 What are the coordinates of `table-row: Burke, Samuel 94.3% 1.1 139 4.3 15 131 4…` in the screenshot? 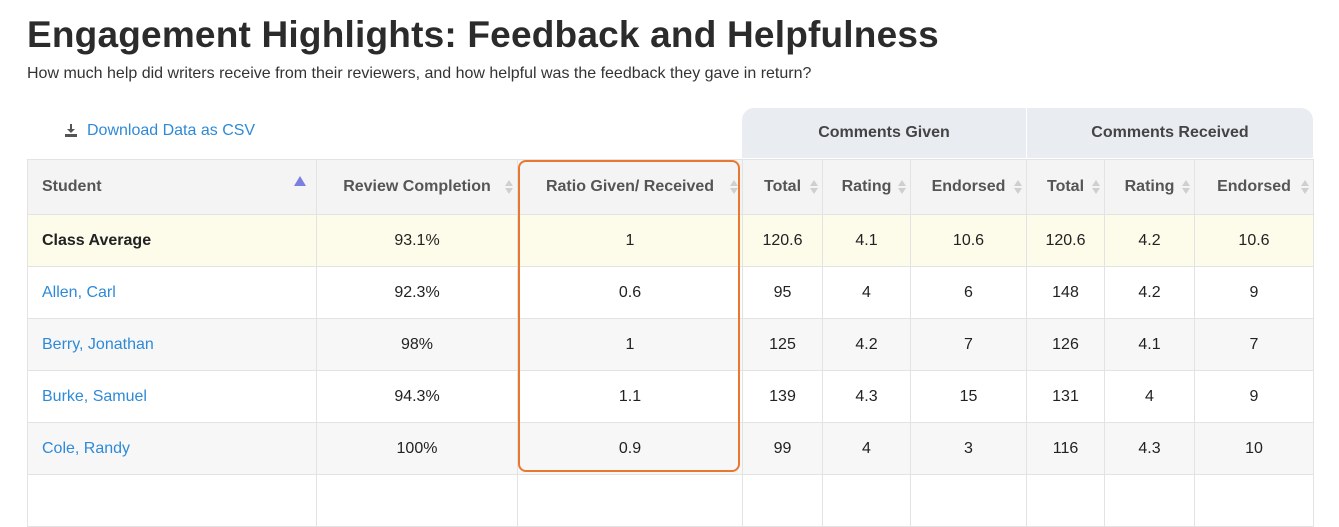 It's located at (670, 396).